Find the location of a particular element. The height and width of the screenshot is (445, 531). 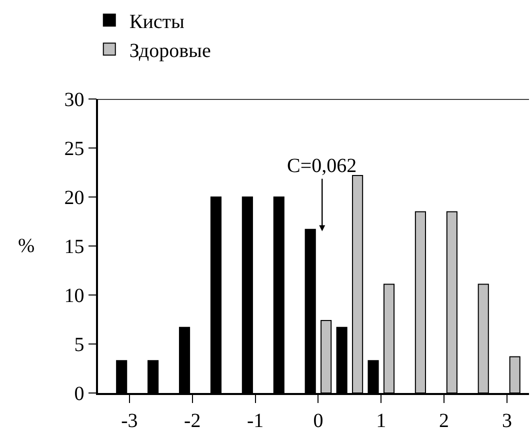

x-tick-label: 0 is located at coordinates (318, 421).